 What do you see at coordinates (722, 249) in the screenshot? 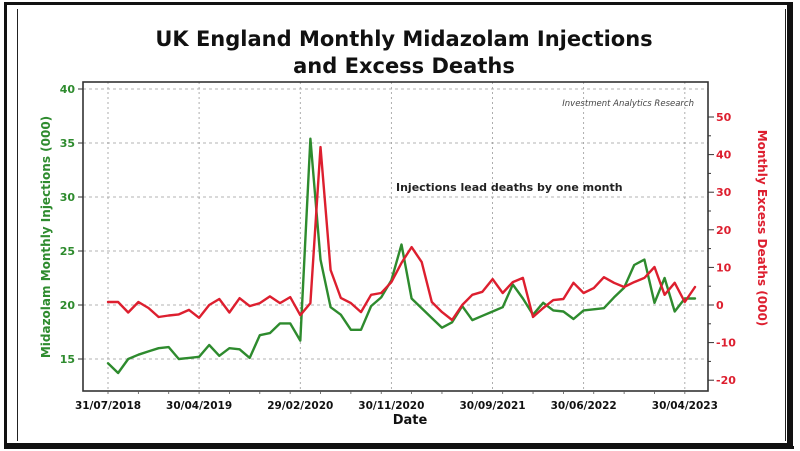
I see `right-axis: -20 -10 0 10 20 30 40 50` at bounding box center [722, 249].